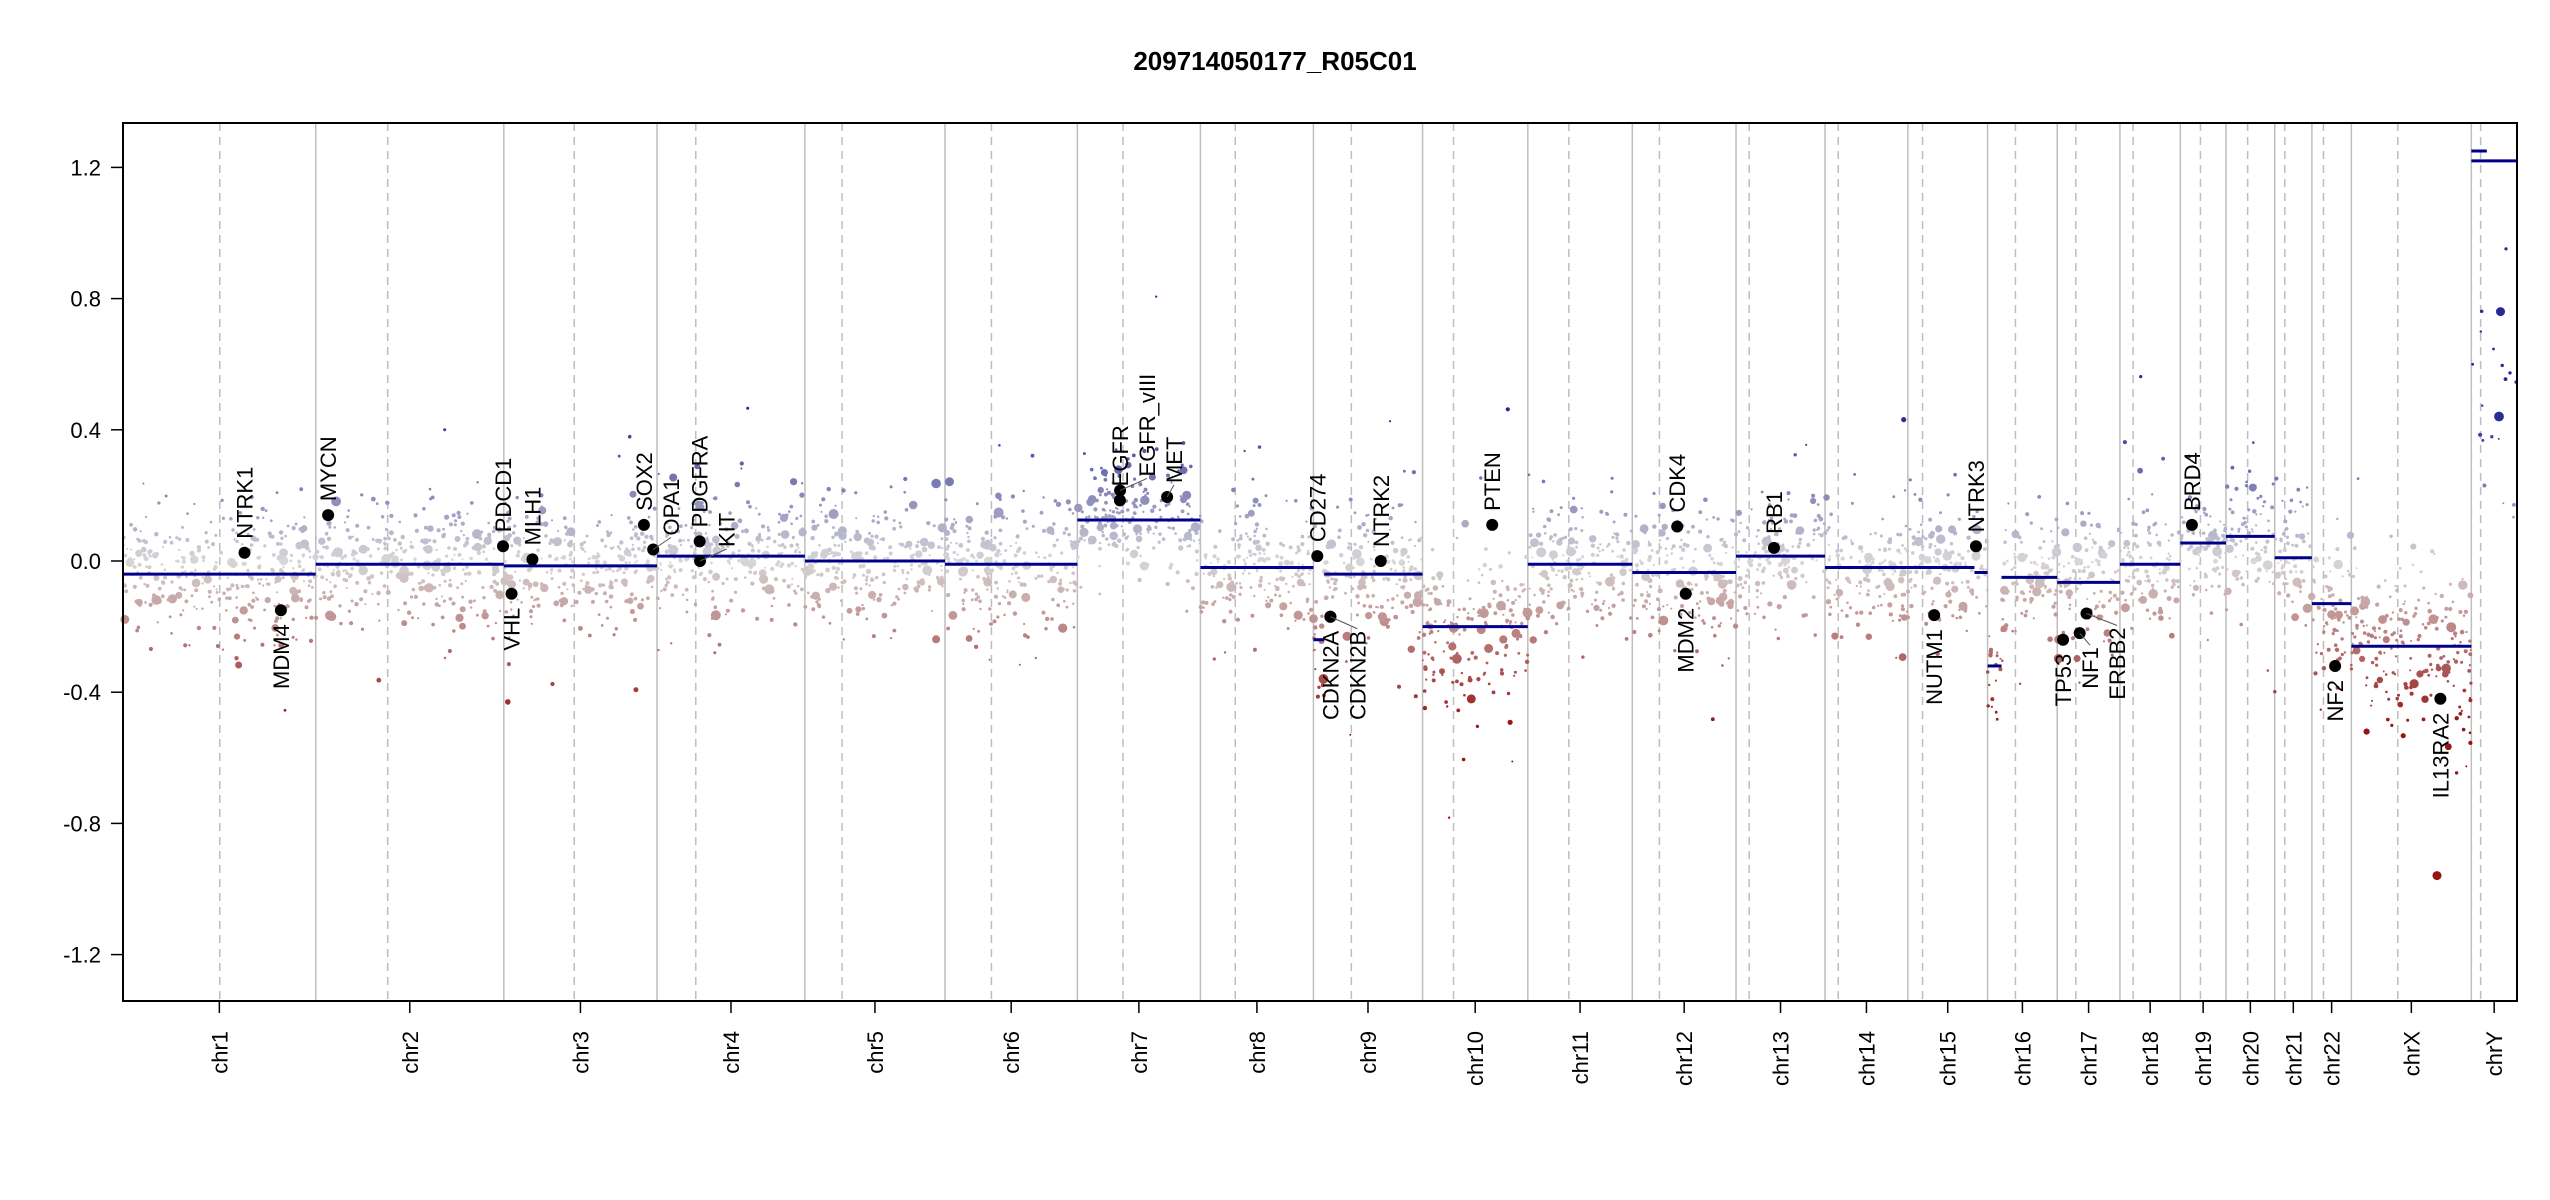  What do you see at coordinates (1492, 481) in the screenshot?
I see `gene-label: PTEN` at bounding box center [1492, 481].